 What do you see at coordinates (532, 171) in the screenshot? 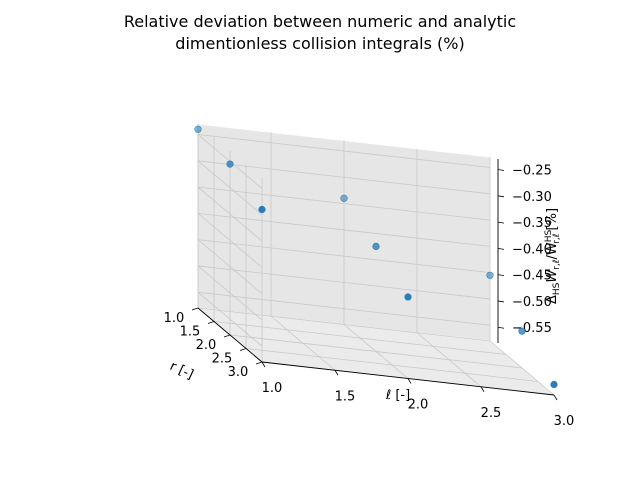
I see `z-tick-label: −0.25` at bounding box center [532, 171].